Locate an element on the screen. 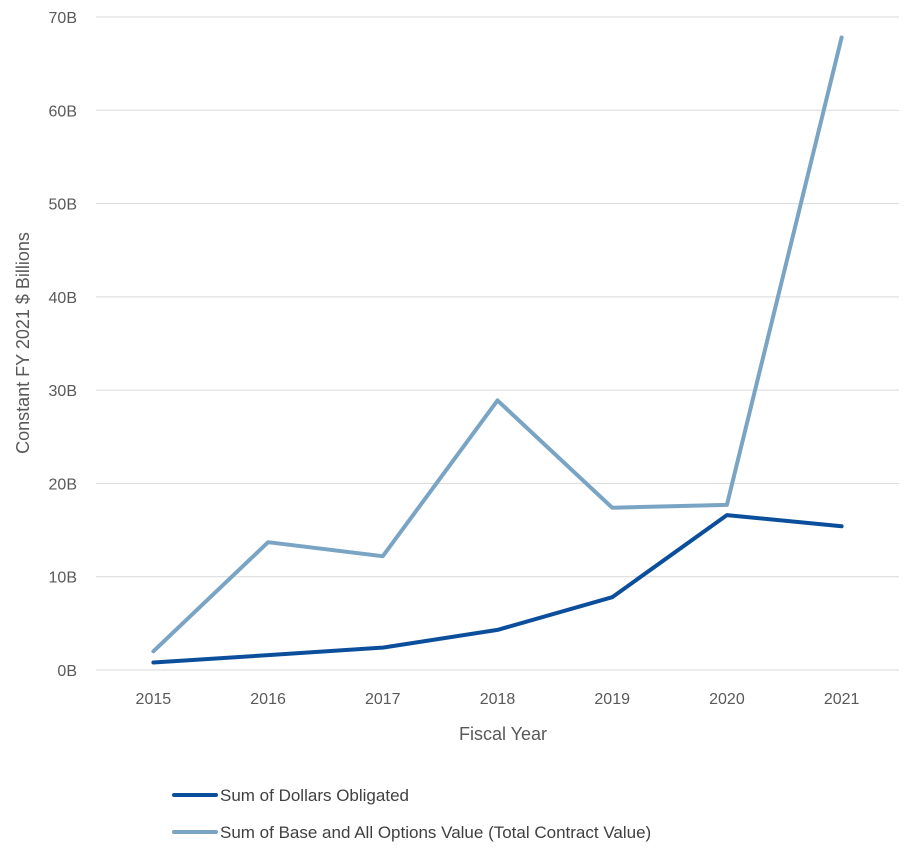 Image resolution: width=909 pixels, height=849 pixels. y-tick-label: 60B is located at coordinates (63, 111).